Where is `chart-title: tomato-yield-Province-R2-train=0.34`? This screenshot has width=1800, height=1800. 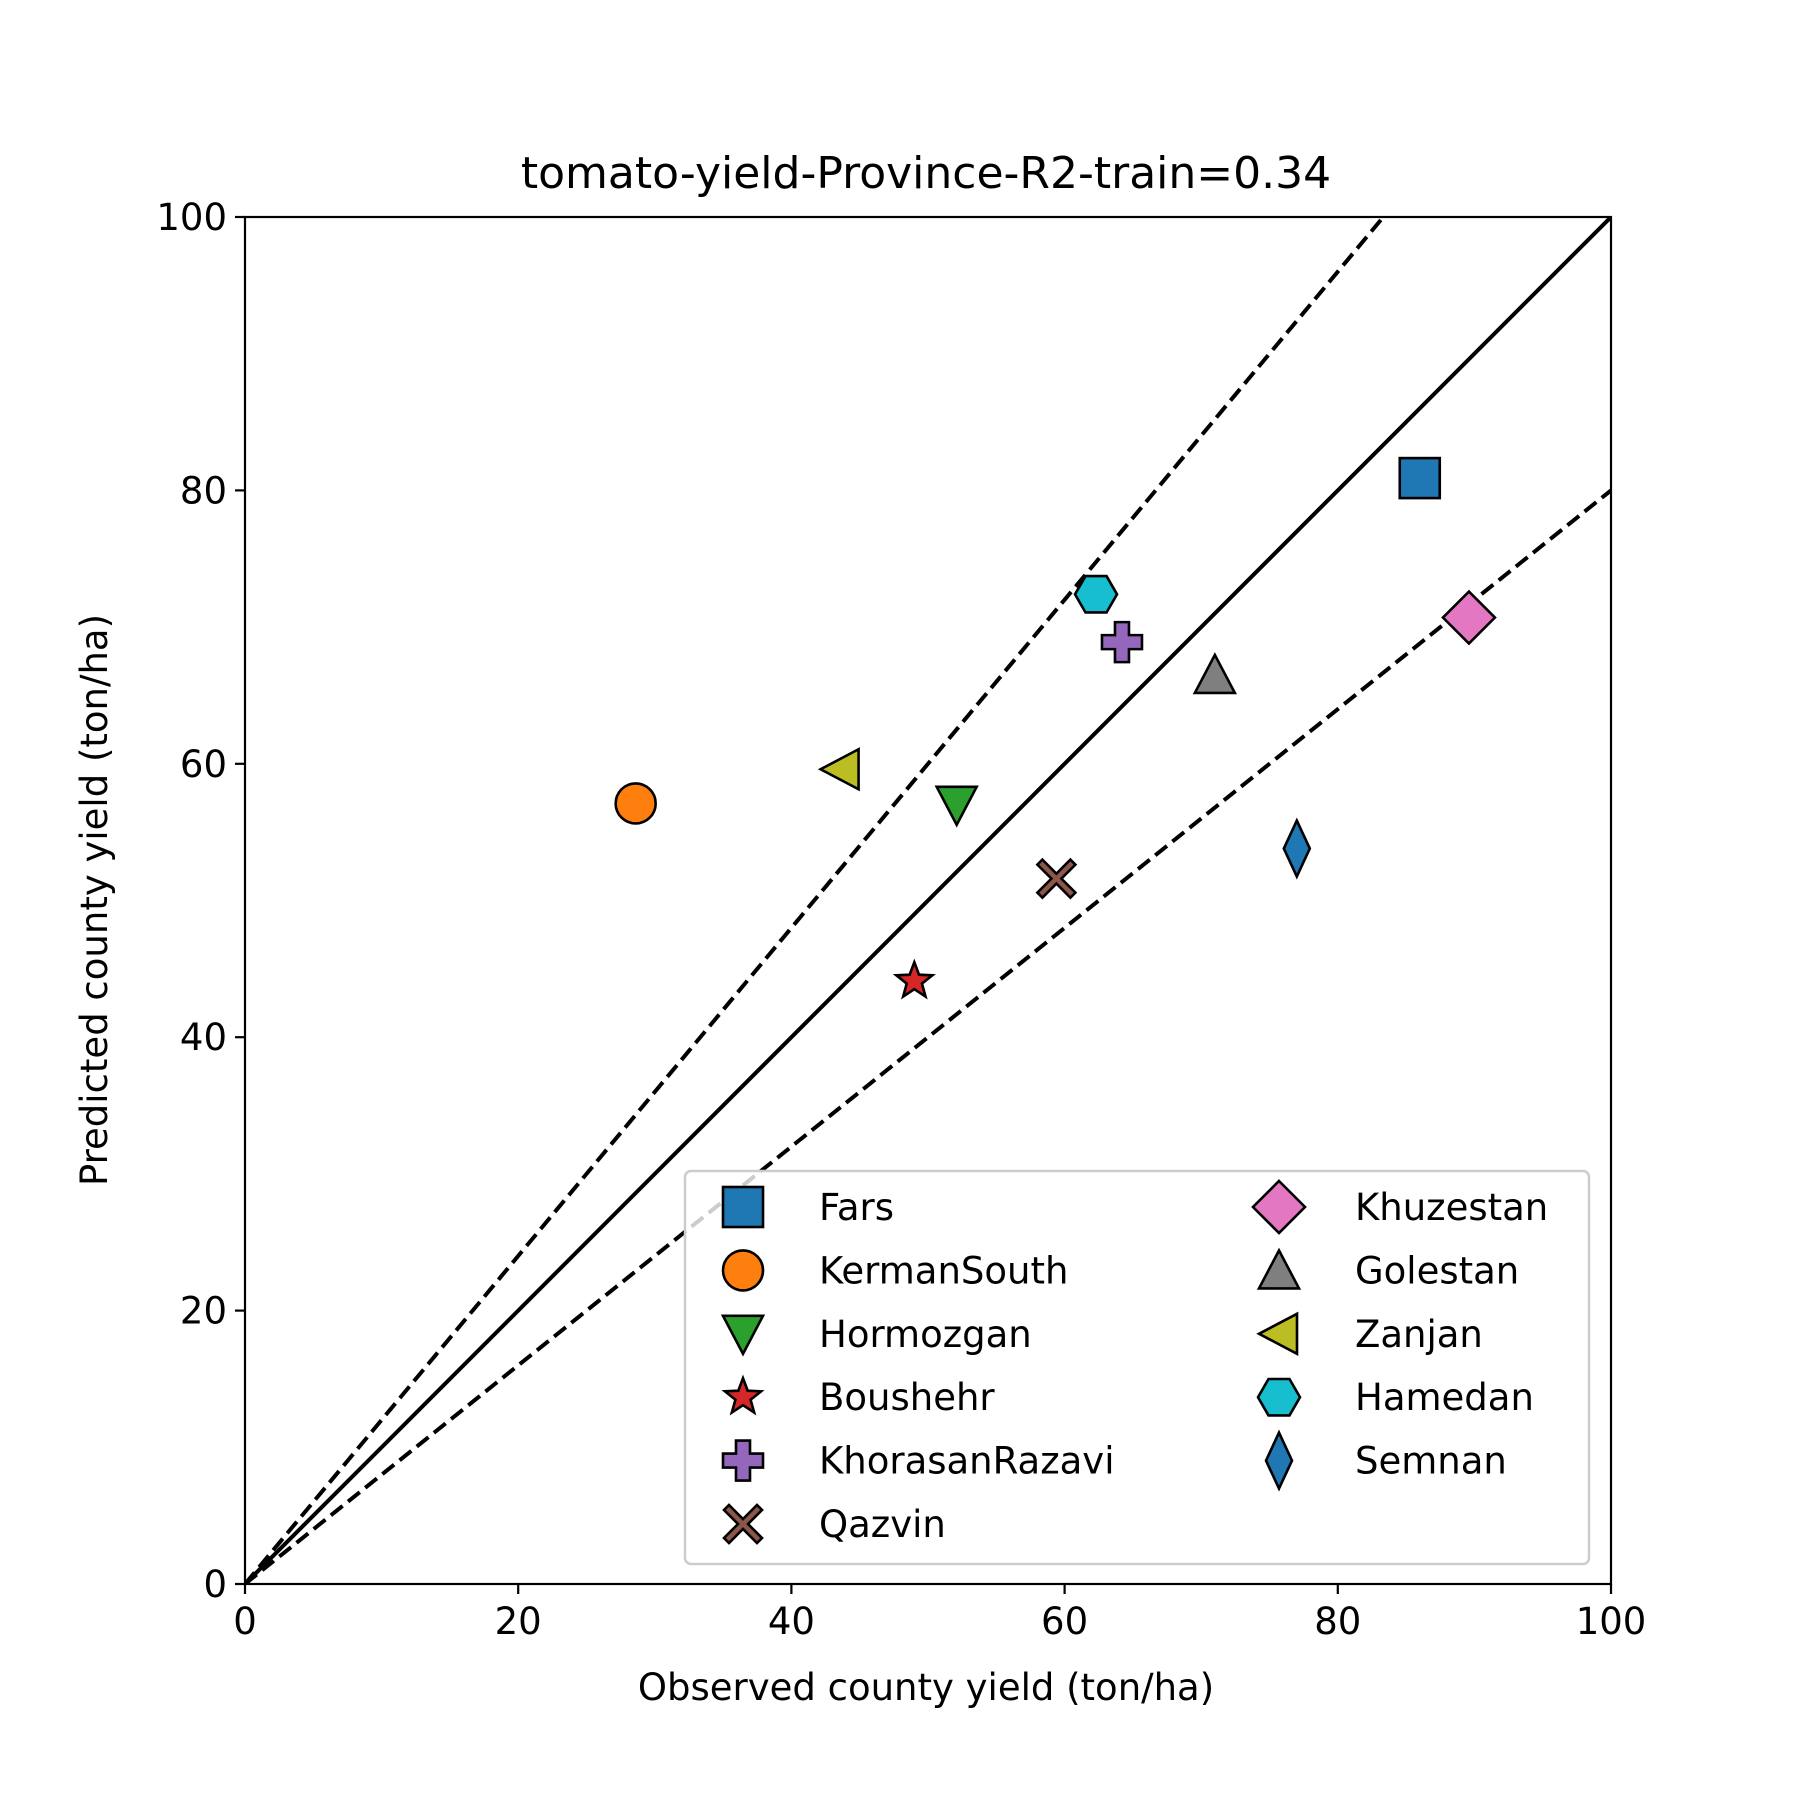 chart-title: tomato-yield-Province-R2-train=0.34 is located at coordinates (926, 173).